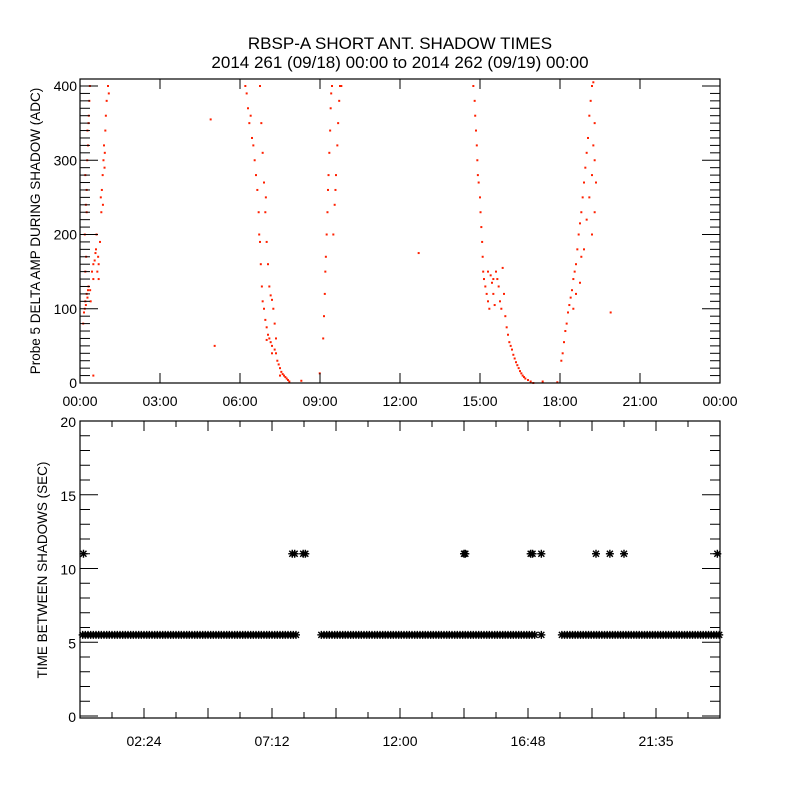 This screenshot has width=800, height=800. Describe the element at coordinates (400, 43) in the screenshot. I see `chart-title: RBSP-A SHORT ANT. SHADOW TIMES` at that location.